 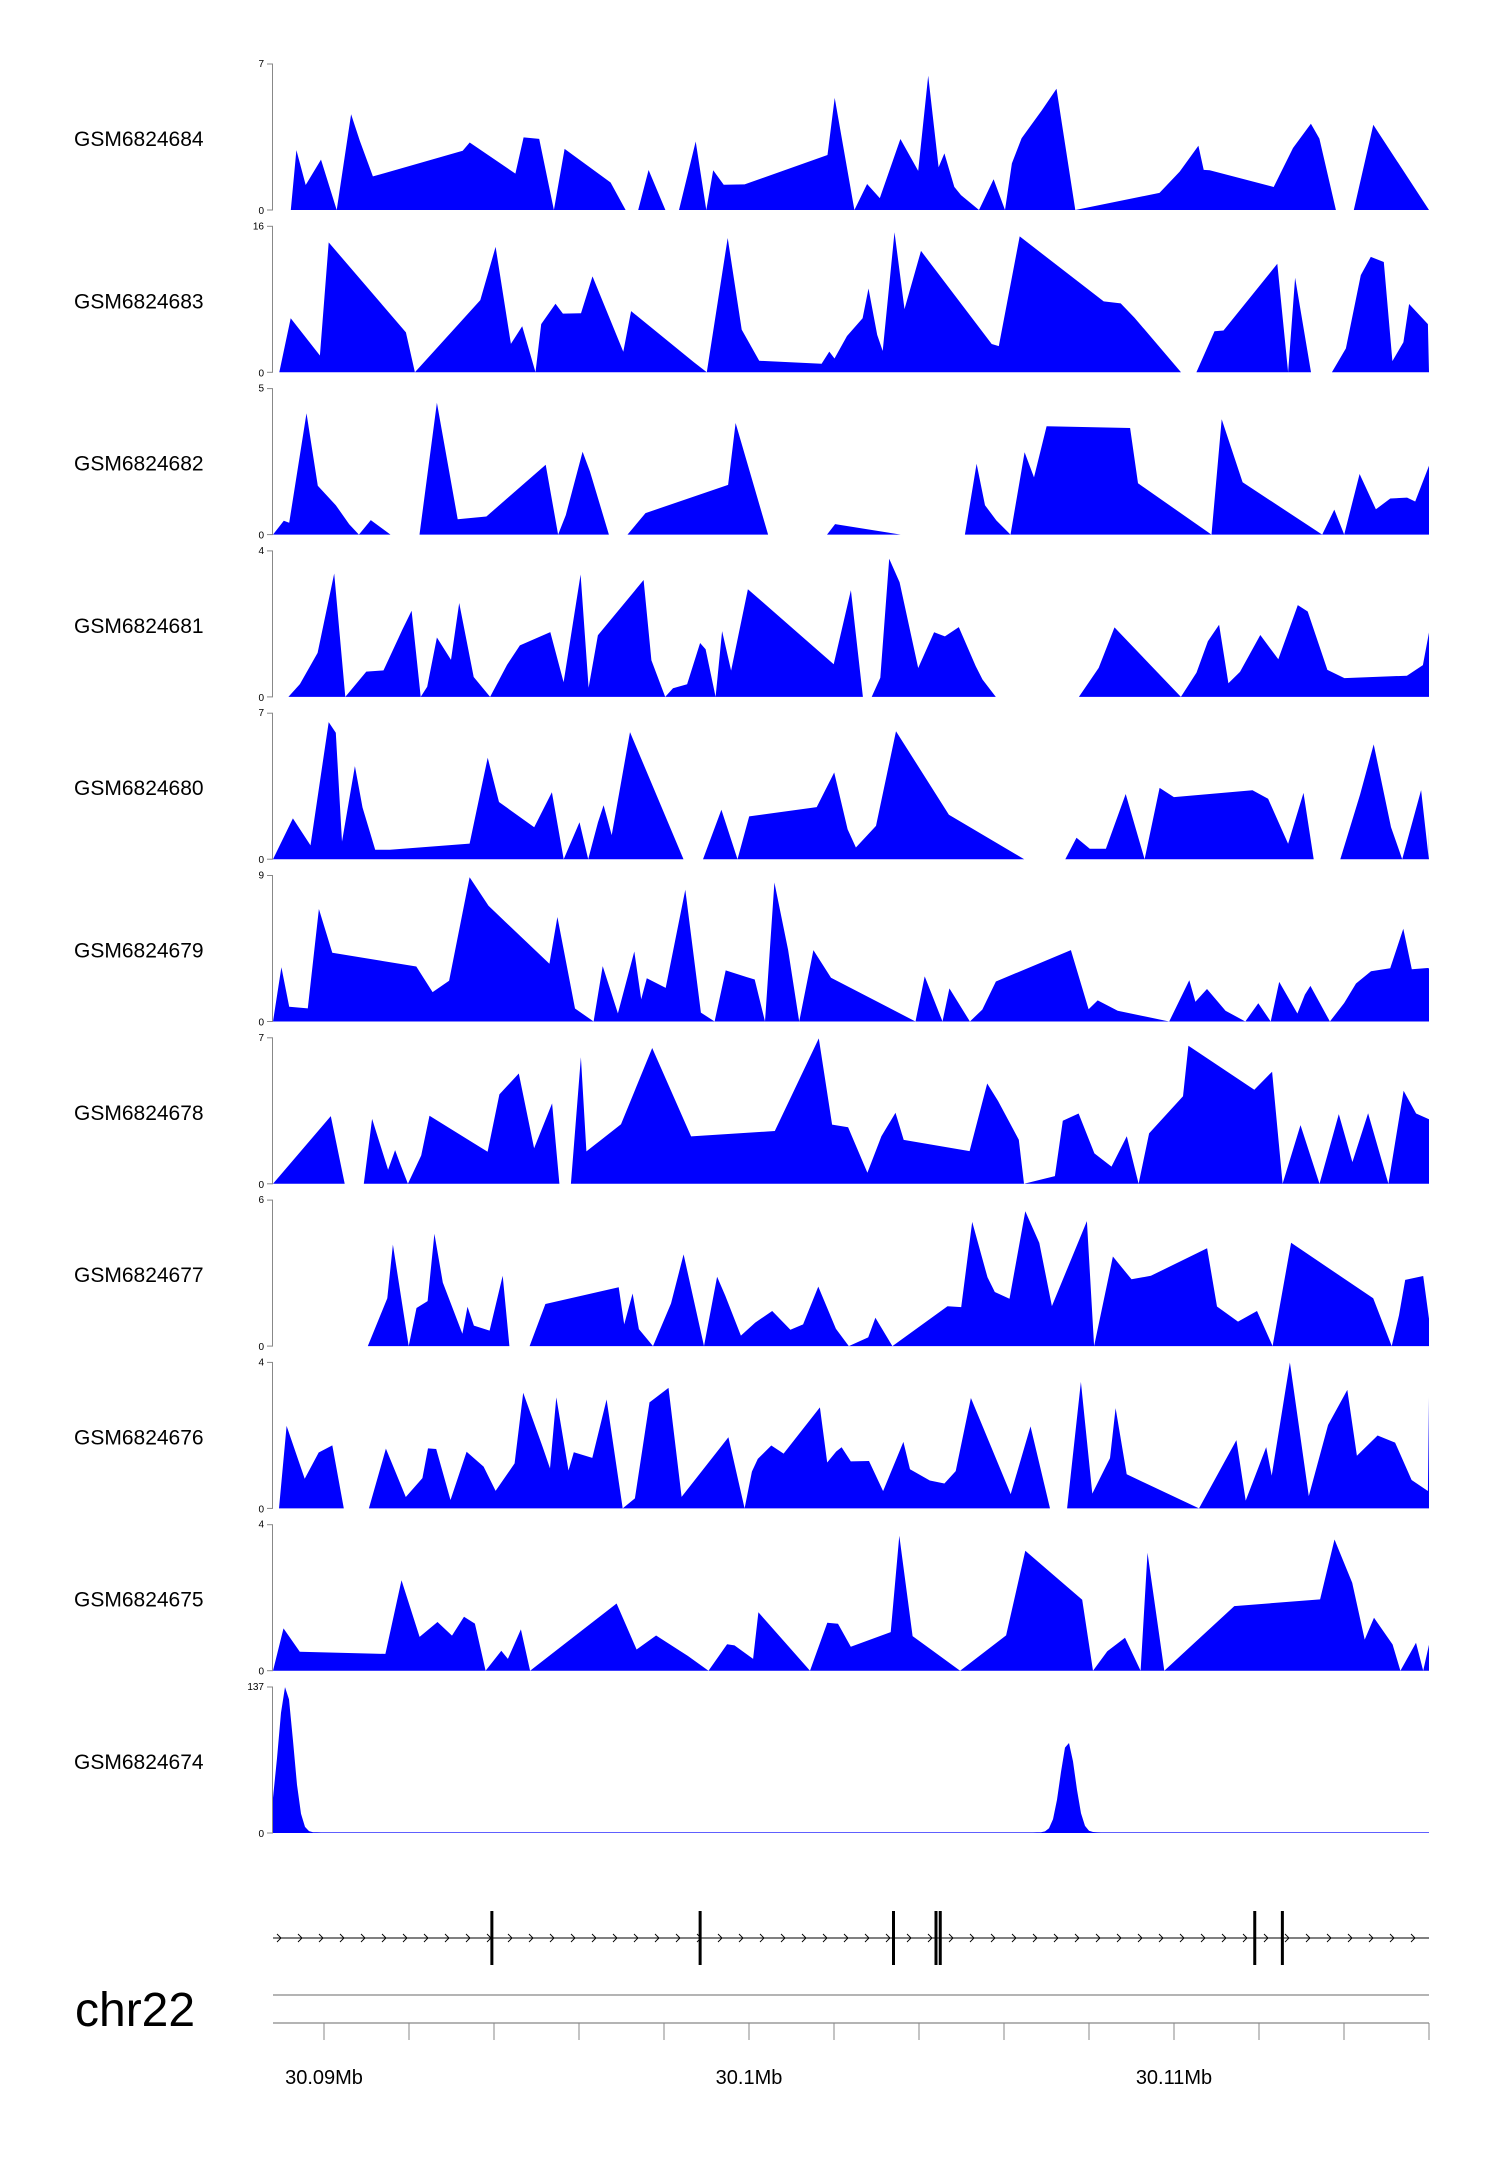 I want to click on track-GSM6824678: GSM6824678 7 0, so click(x=751, y=1112).